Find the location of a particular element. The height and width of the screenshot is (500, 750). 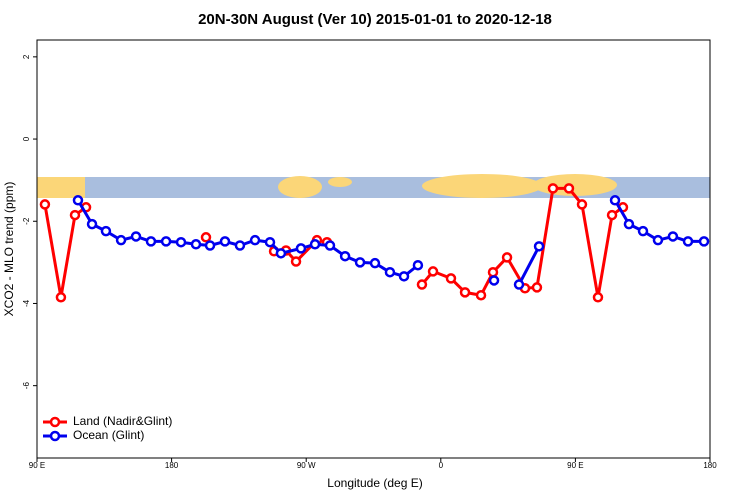

x-tick-label: 0 is located at coordinates (441, 465).